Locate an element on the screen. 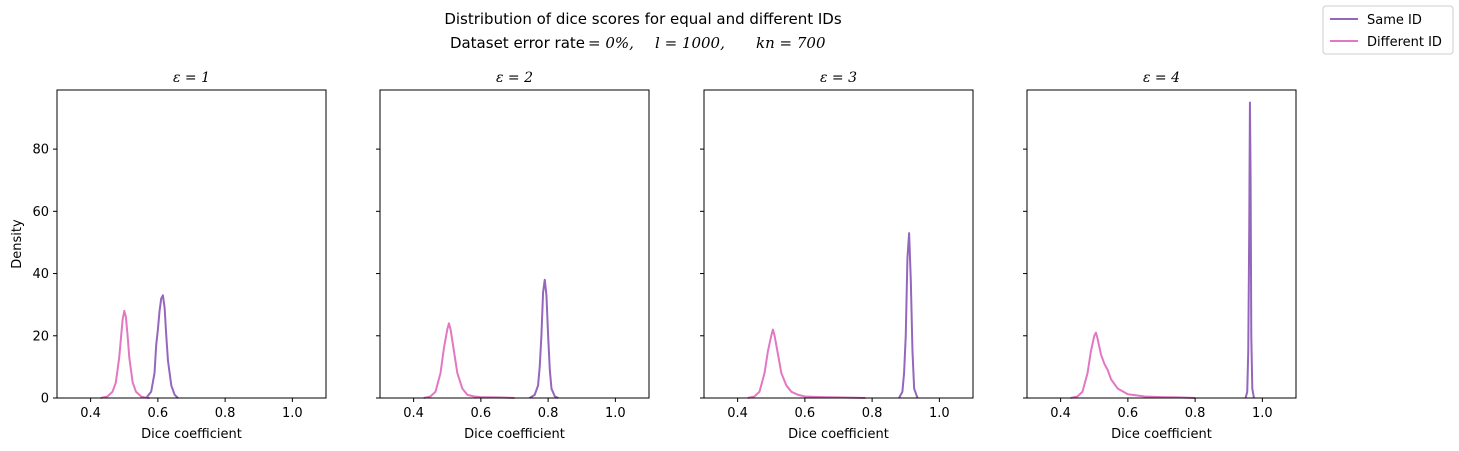 The width and height of the screenshot is (1459, 451). y-tick-label: 80 is located at coordinates (40, 150).